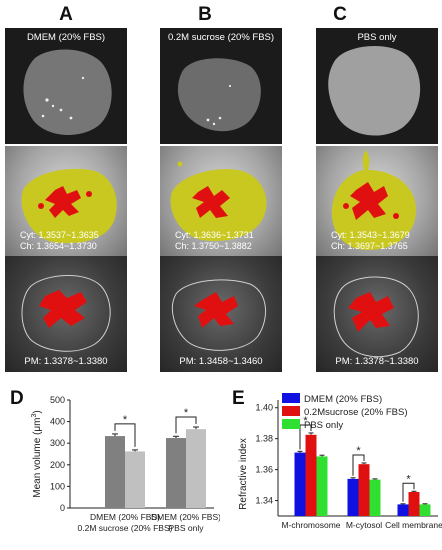  What do you see at coordinates (59, 235) in the screenshot?
I see `cytosol-ri: Cyt: 1.3537~1.3635` at bounding box center [59, 235].